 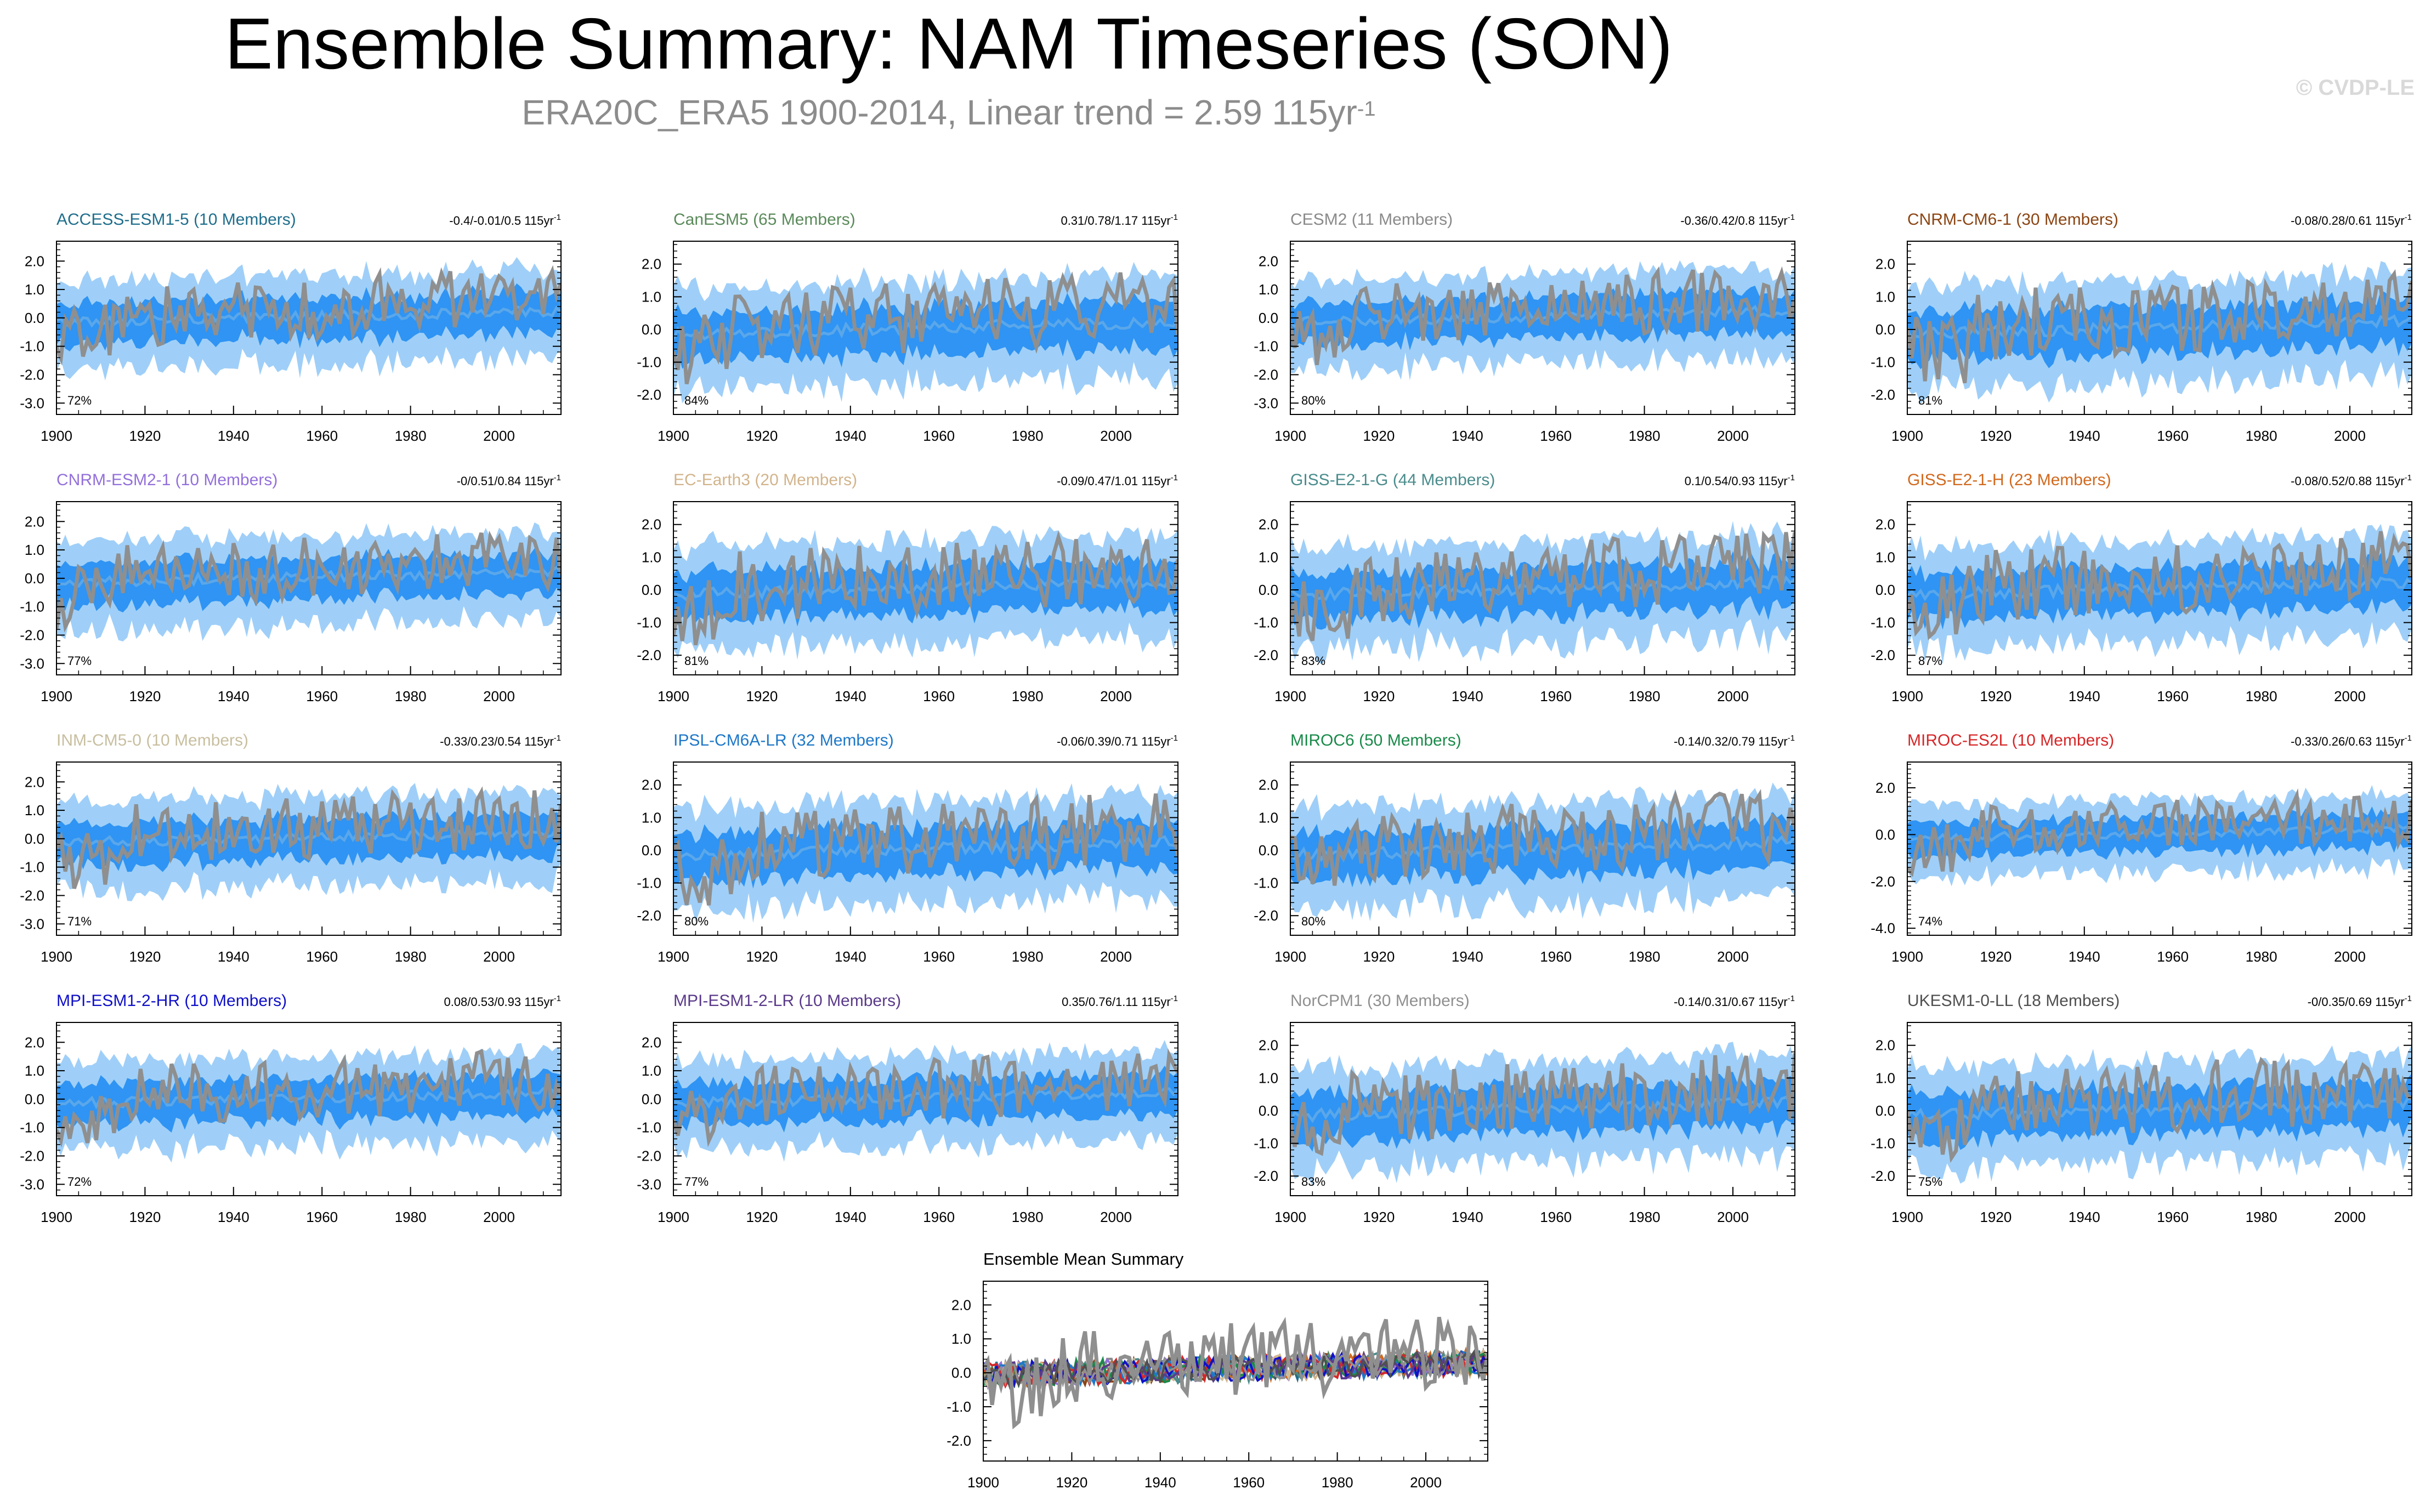 What do you see at coordinates (1930, 921) in the screenshot?
I see `percent-label: 74%` at bounding box center [1930, 921].